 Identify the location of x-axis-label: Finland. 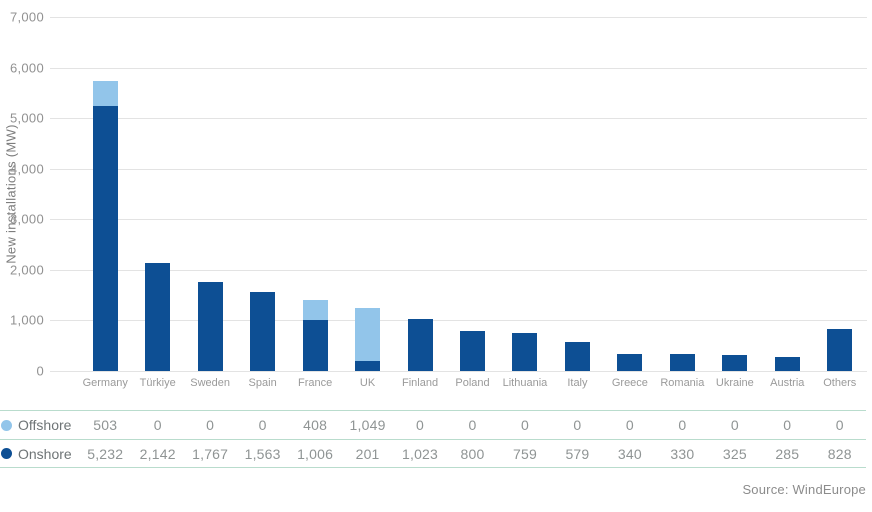
(420, 383).